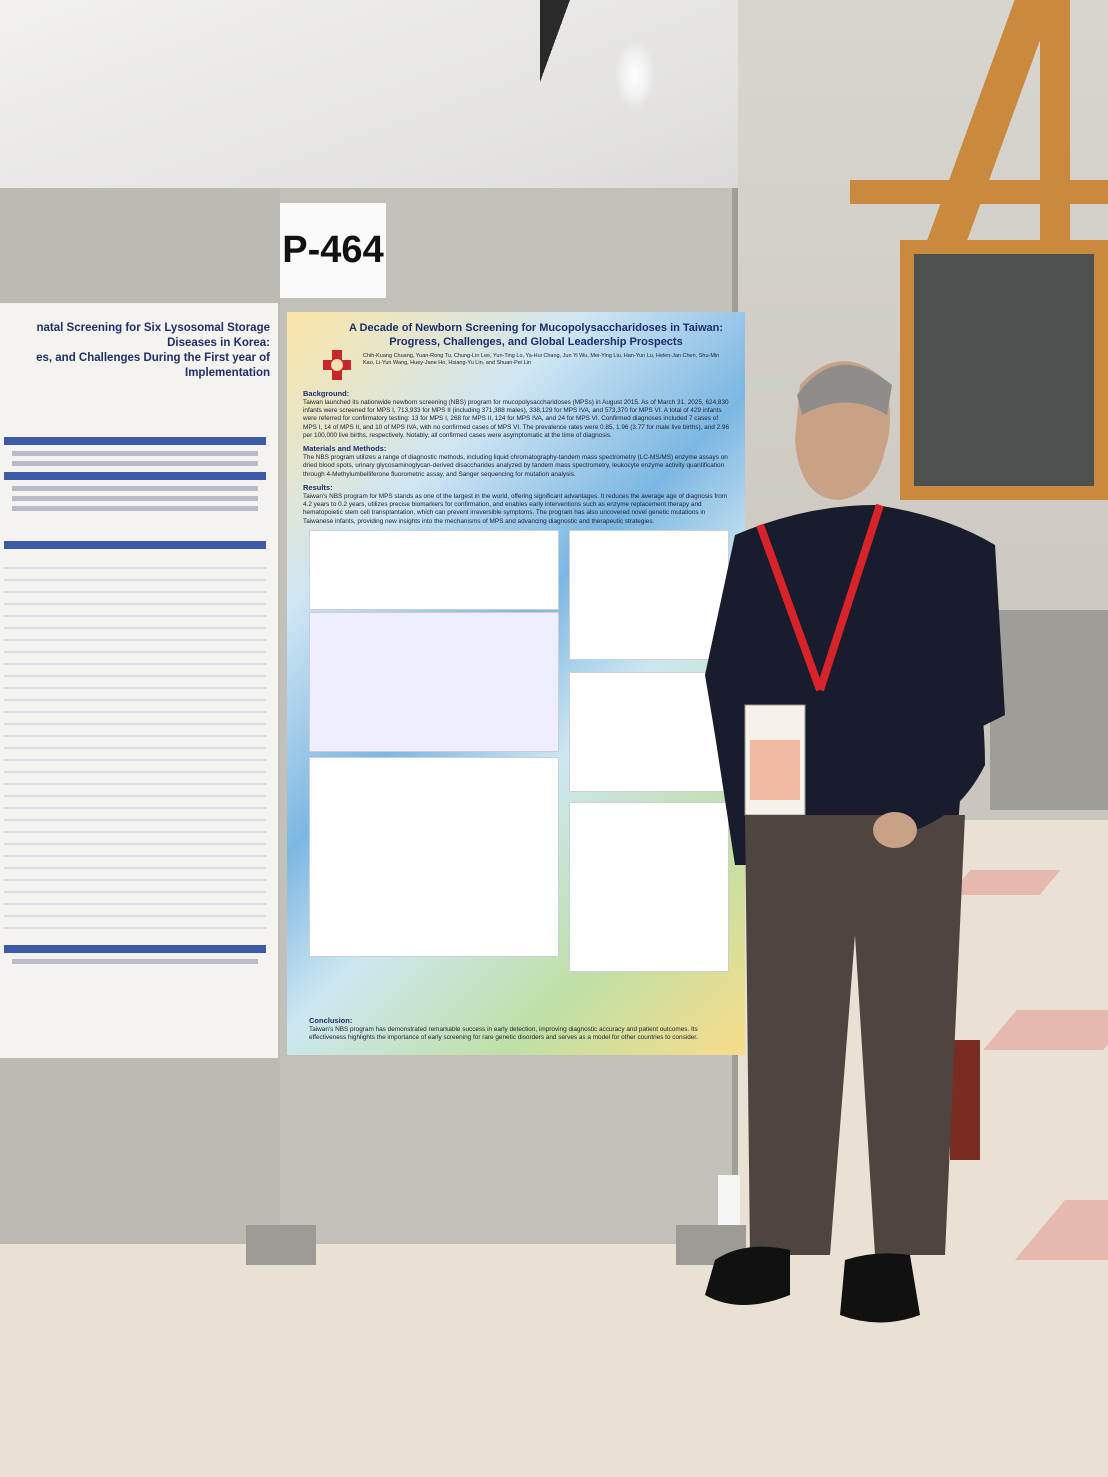 This screenshot has width=1108, height=1477. Describe the element at coordinates (434, 857) in the screenshot. I see `figure-line-charts` at that location.